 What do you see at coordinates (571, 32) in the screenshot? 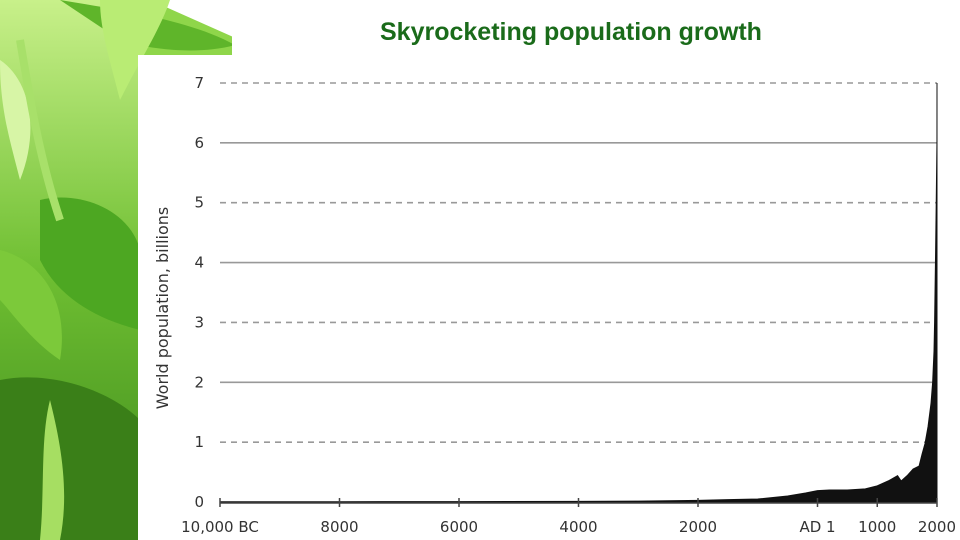
I see `slide-title: Skyrocketing population growth` at bounding box center [571, 32].